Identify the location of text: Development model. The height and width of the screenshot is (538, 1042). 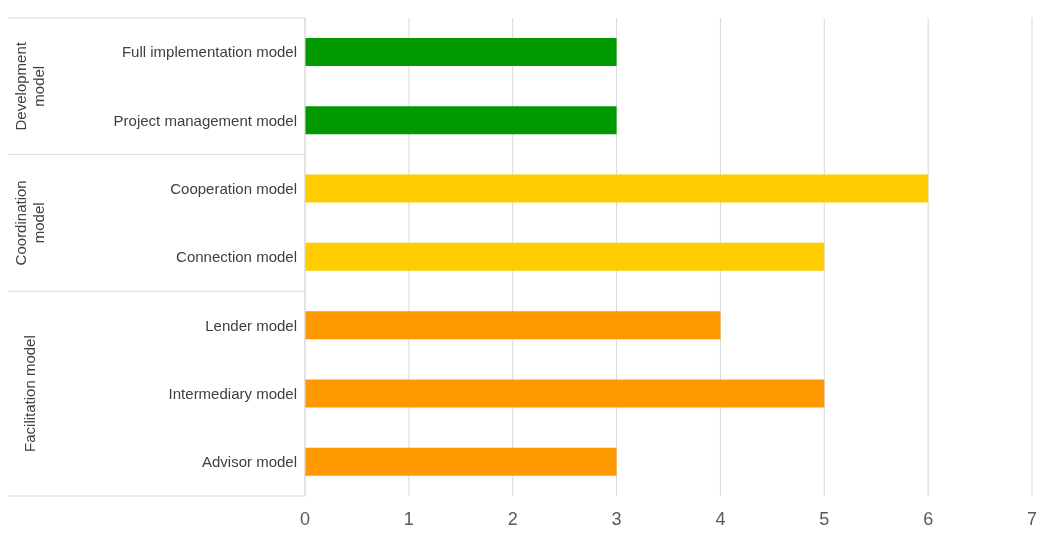
(29, 86).